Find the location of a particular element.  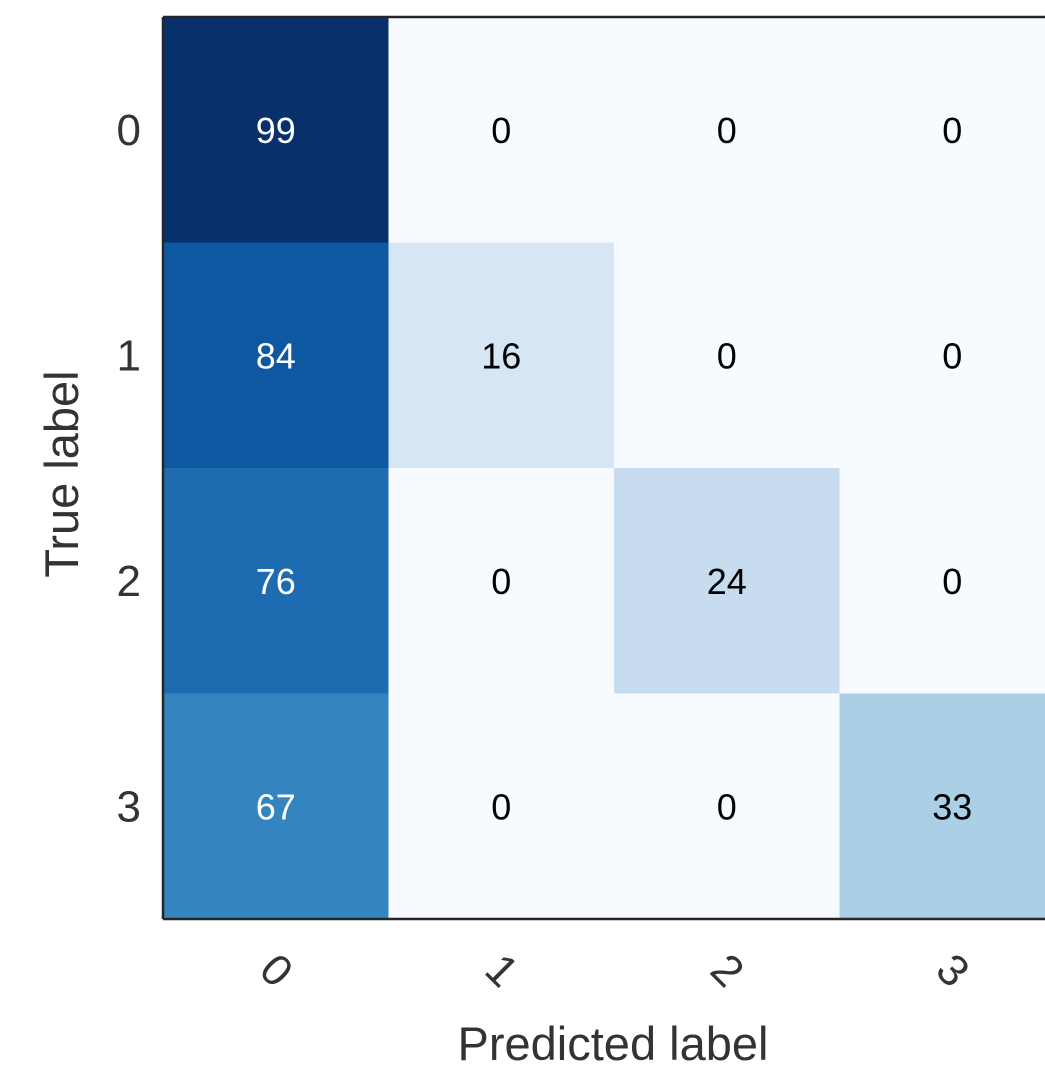

cell-value-label-r2-c1: 0 is located at coordinates (501, 581).